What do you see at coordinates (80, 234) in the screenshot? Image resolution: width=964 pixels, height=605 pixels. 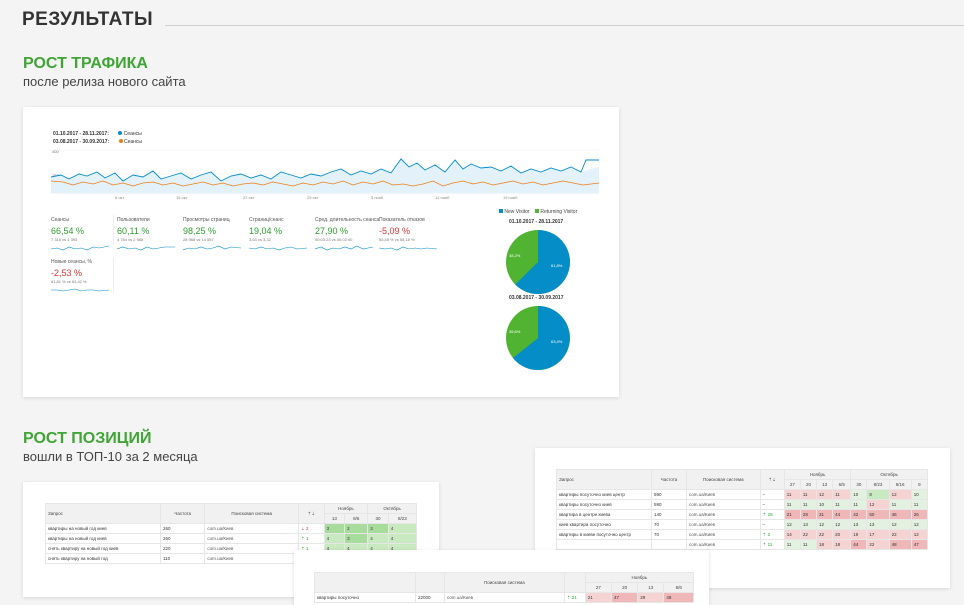 I see `metric-sessions: Сеансы 66,54 % 7 316 vs 4 393` at bounding box center [80, 234].